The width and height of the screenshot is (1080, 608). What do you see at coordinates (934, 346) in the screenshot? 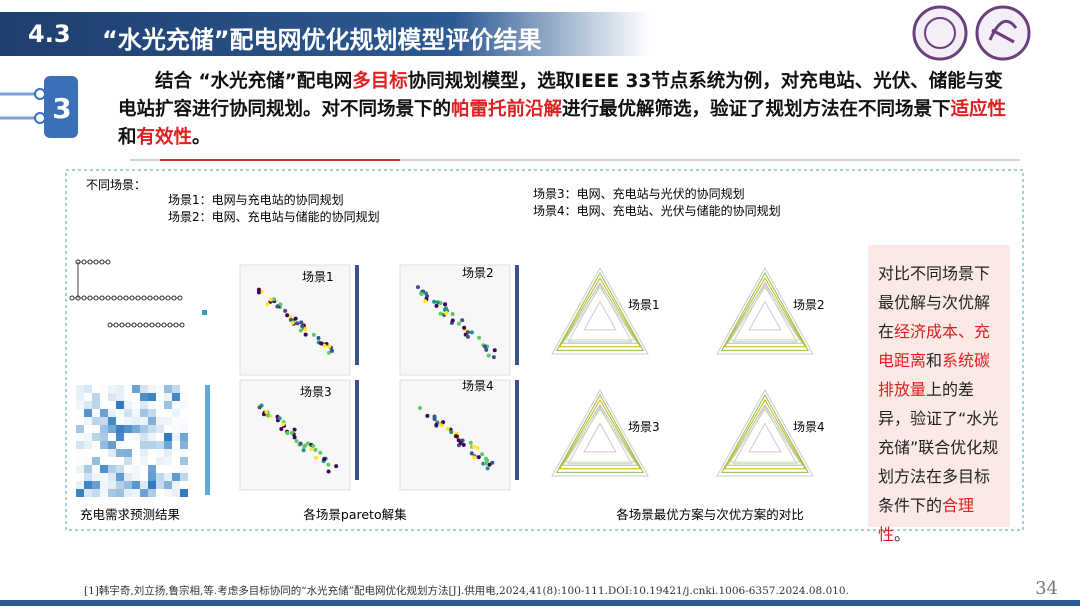
I see `text-run: 经济成本、充电距离` at bounding box center [934, 346].